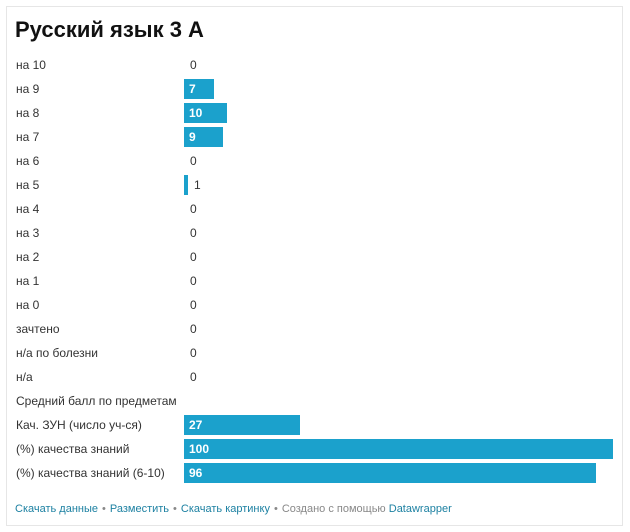 The width and height of the screenshot is (630, 532). Describe the element at coordinates (28, 89) in the screenshot. I see `category-label: на 9` at that location.